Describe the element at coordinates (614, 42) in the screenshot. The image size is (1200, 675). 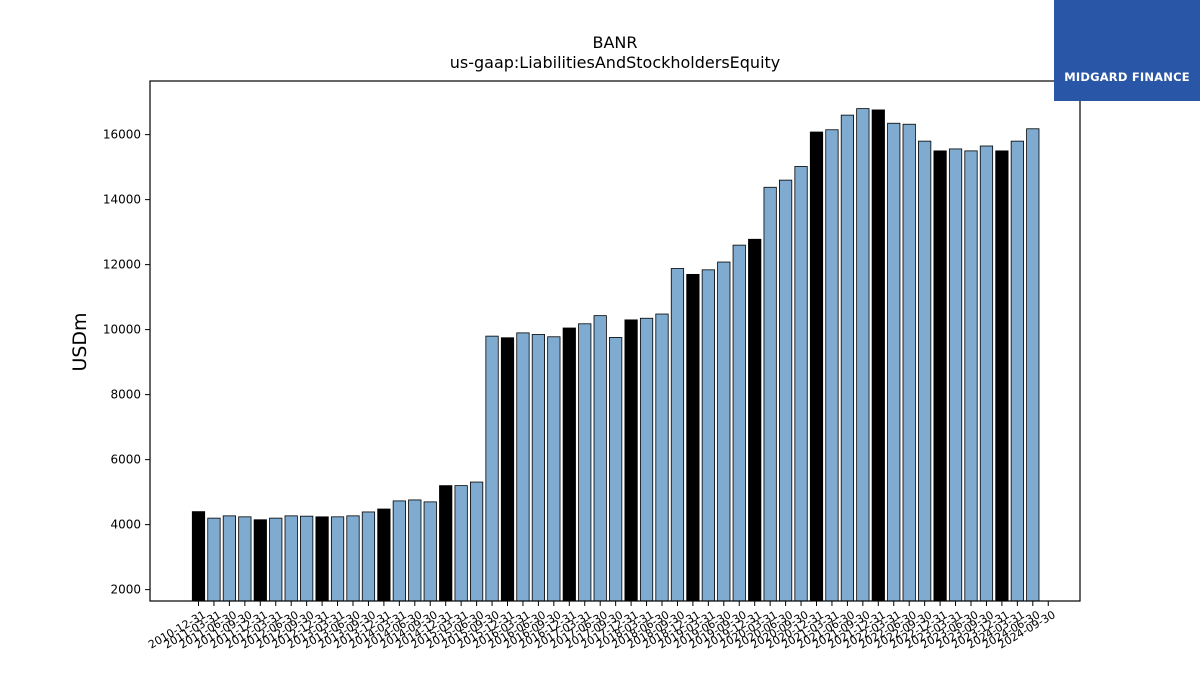
I see `chart-title: BANR` at that location.